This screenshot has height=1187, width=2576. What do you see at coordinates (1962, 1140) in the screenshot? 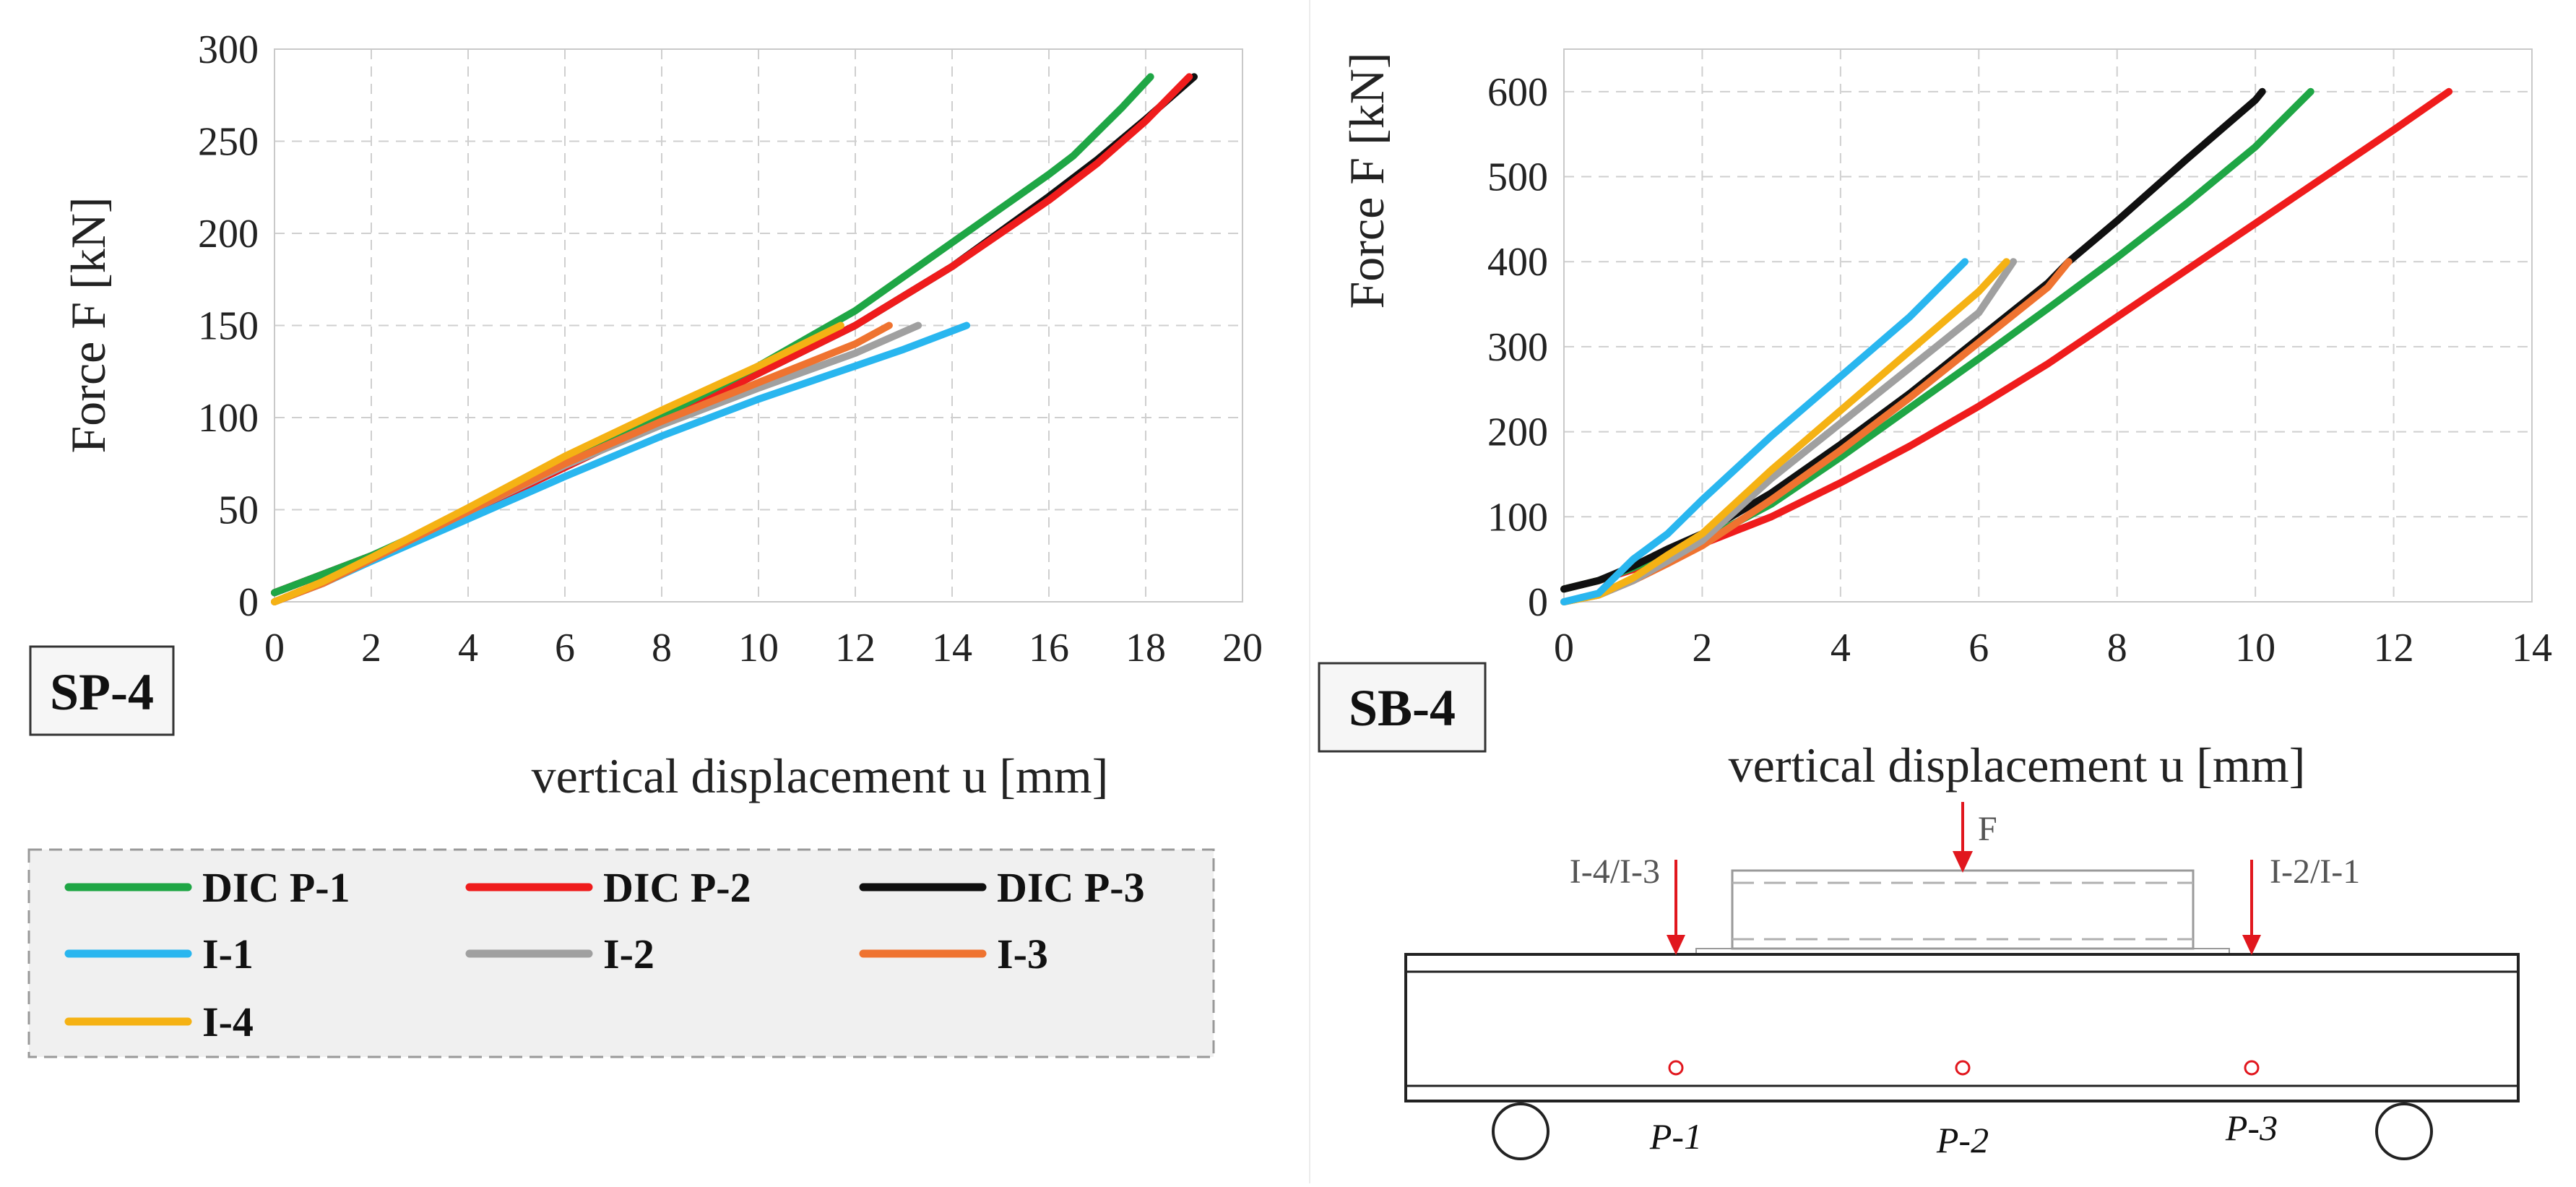
I see `point-label-p2: P-2` at bounding box center [1962, 1140].